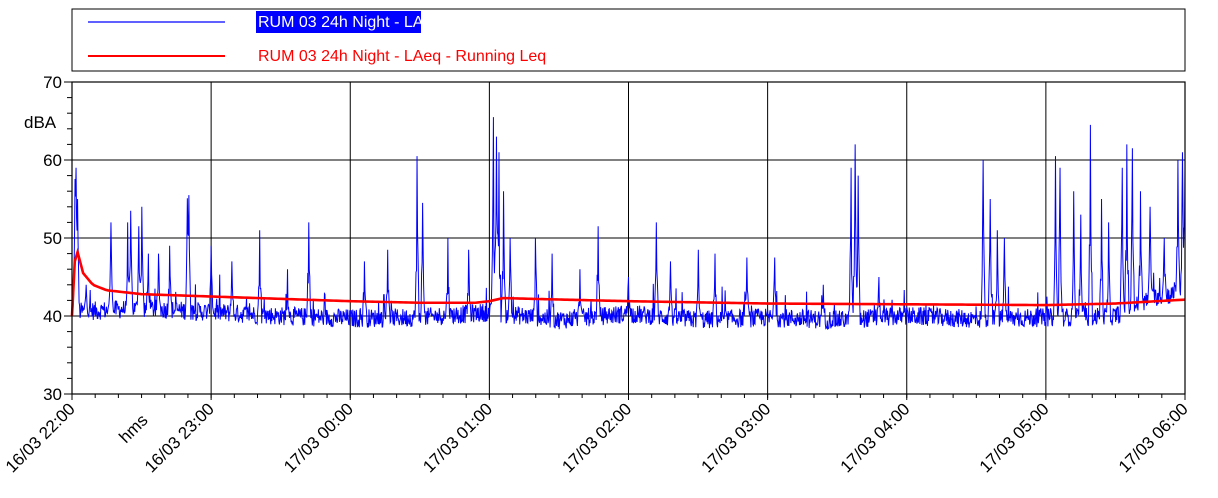  What do you see at coordinates (736, 437) in the screenshot?
I see `x-tick-label: 17/03 03:00` at bounding box center [736, 437].